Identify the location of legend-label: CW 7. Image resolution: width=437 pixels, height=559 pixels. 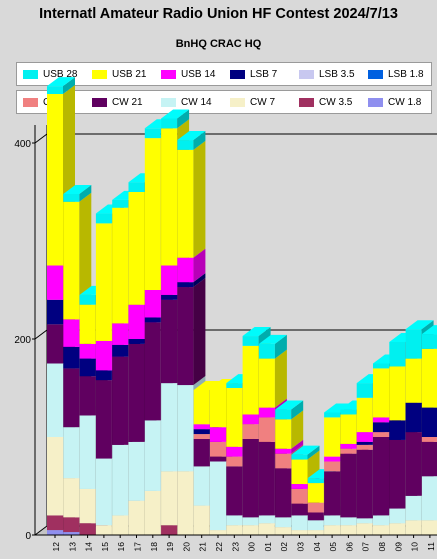
(262, 102).